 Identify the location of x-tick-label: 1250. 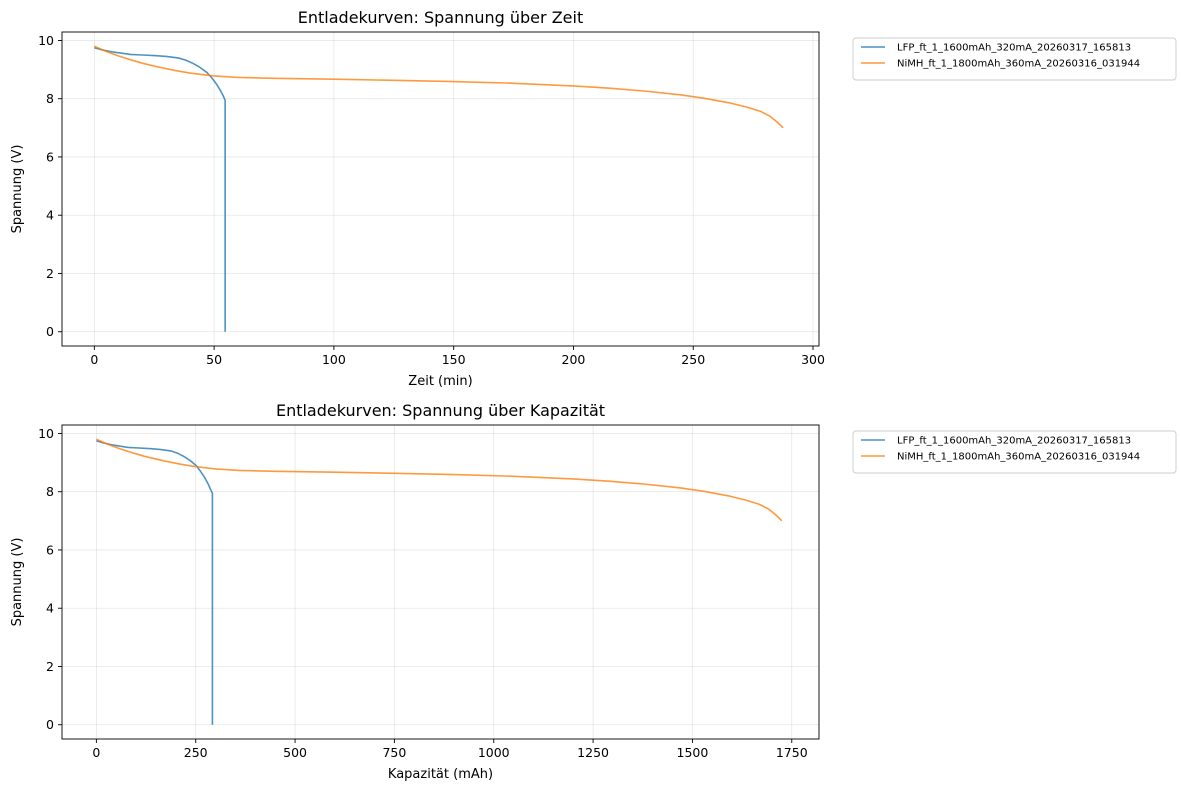
(593, 752).